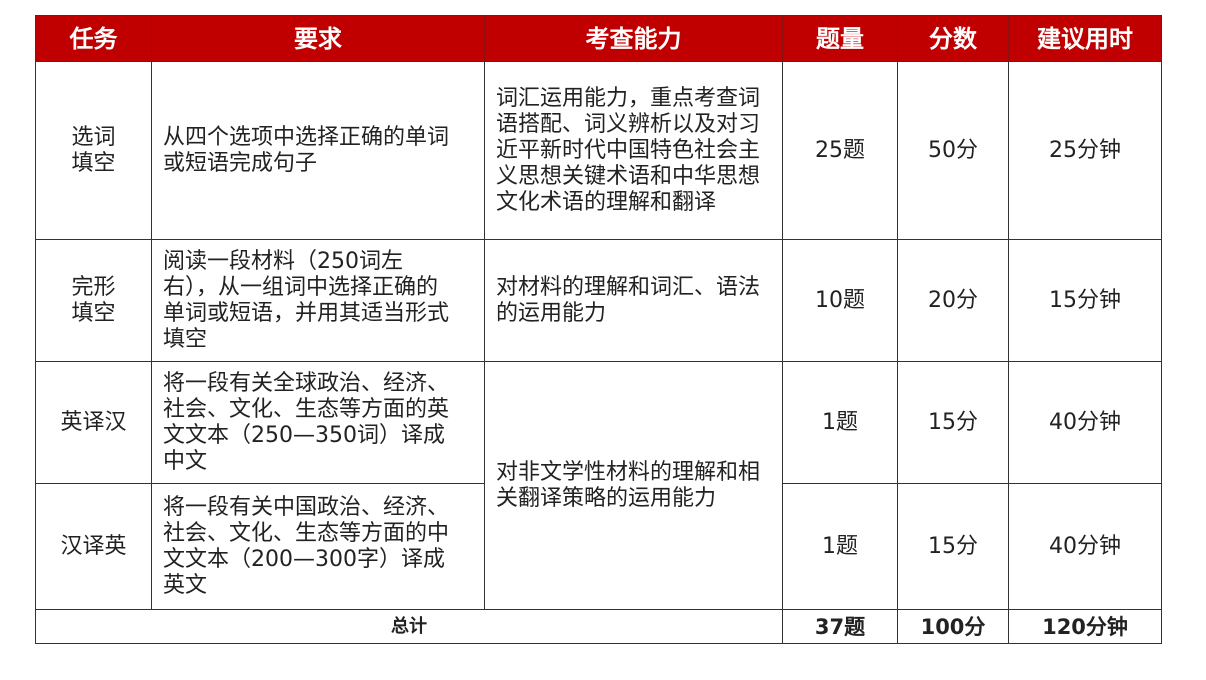 The height and width of the screenshot is (680, 1206). I want to click on task-cell: 英译汉, so click(93, 422).